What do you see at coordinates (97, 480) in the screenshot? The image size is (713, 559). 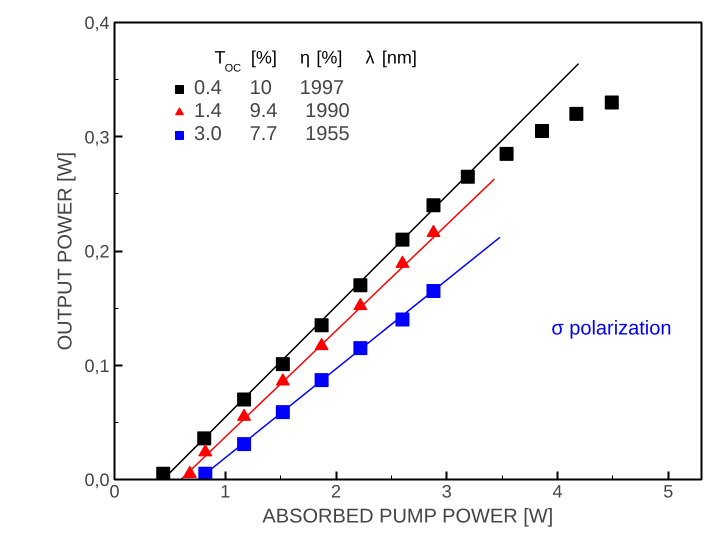 I see `y-tick-label: 0,0` at bounding box center [97, 480].